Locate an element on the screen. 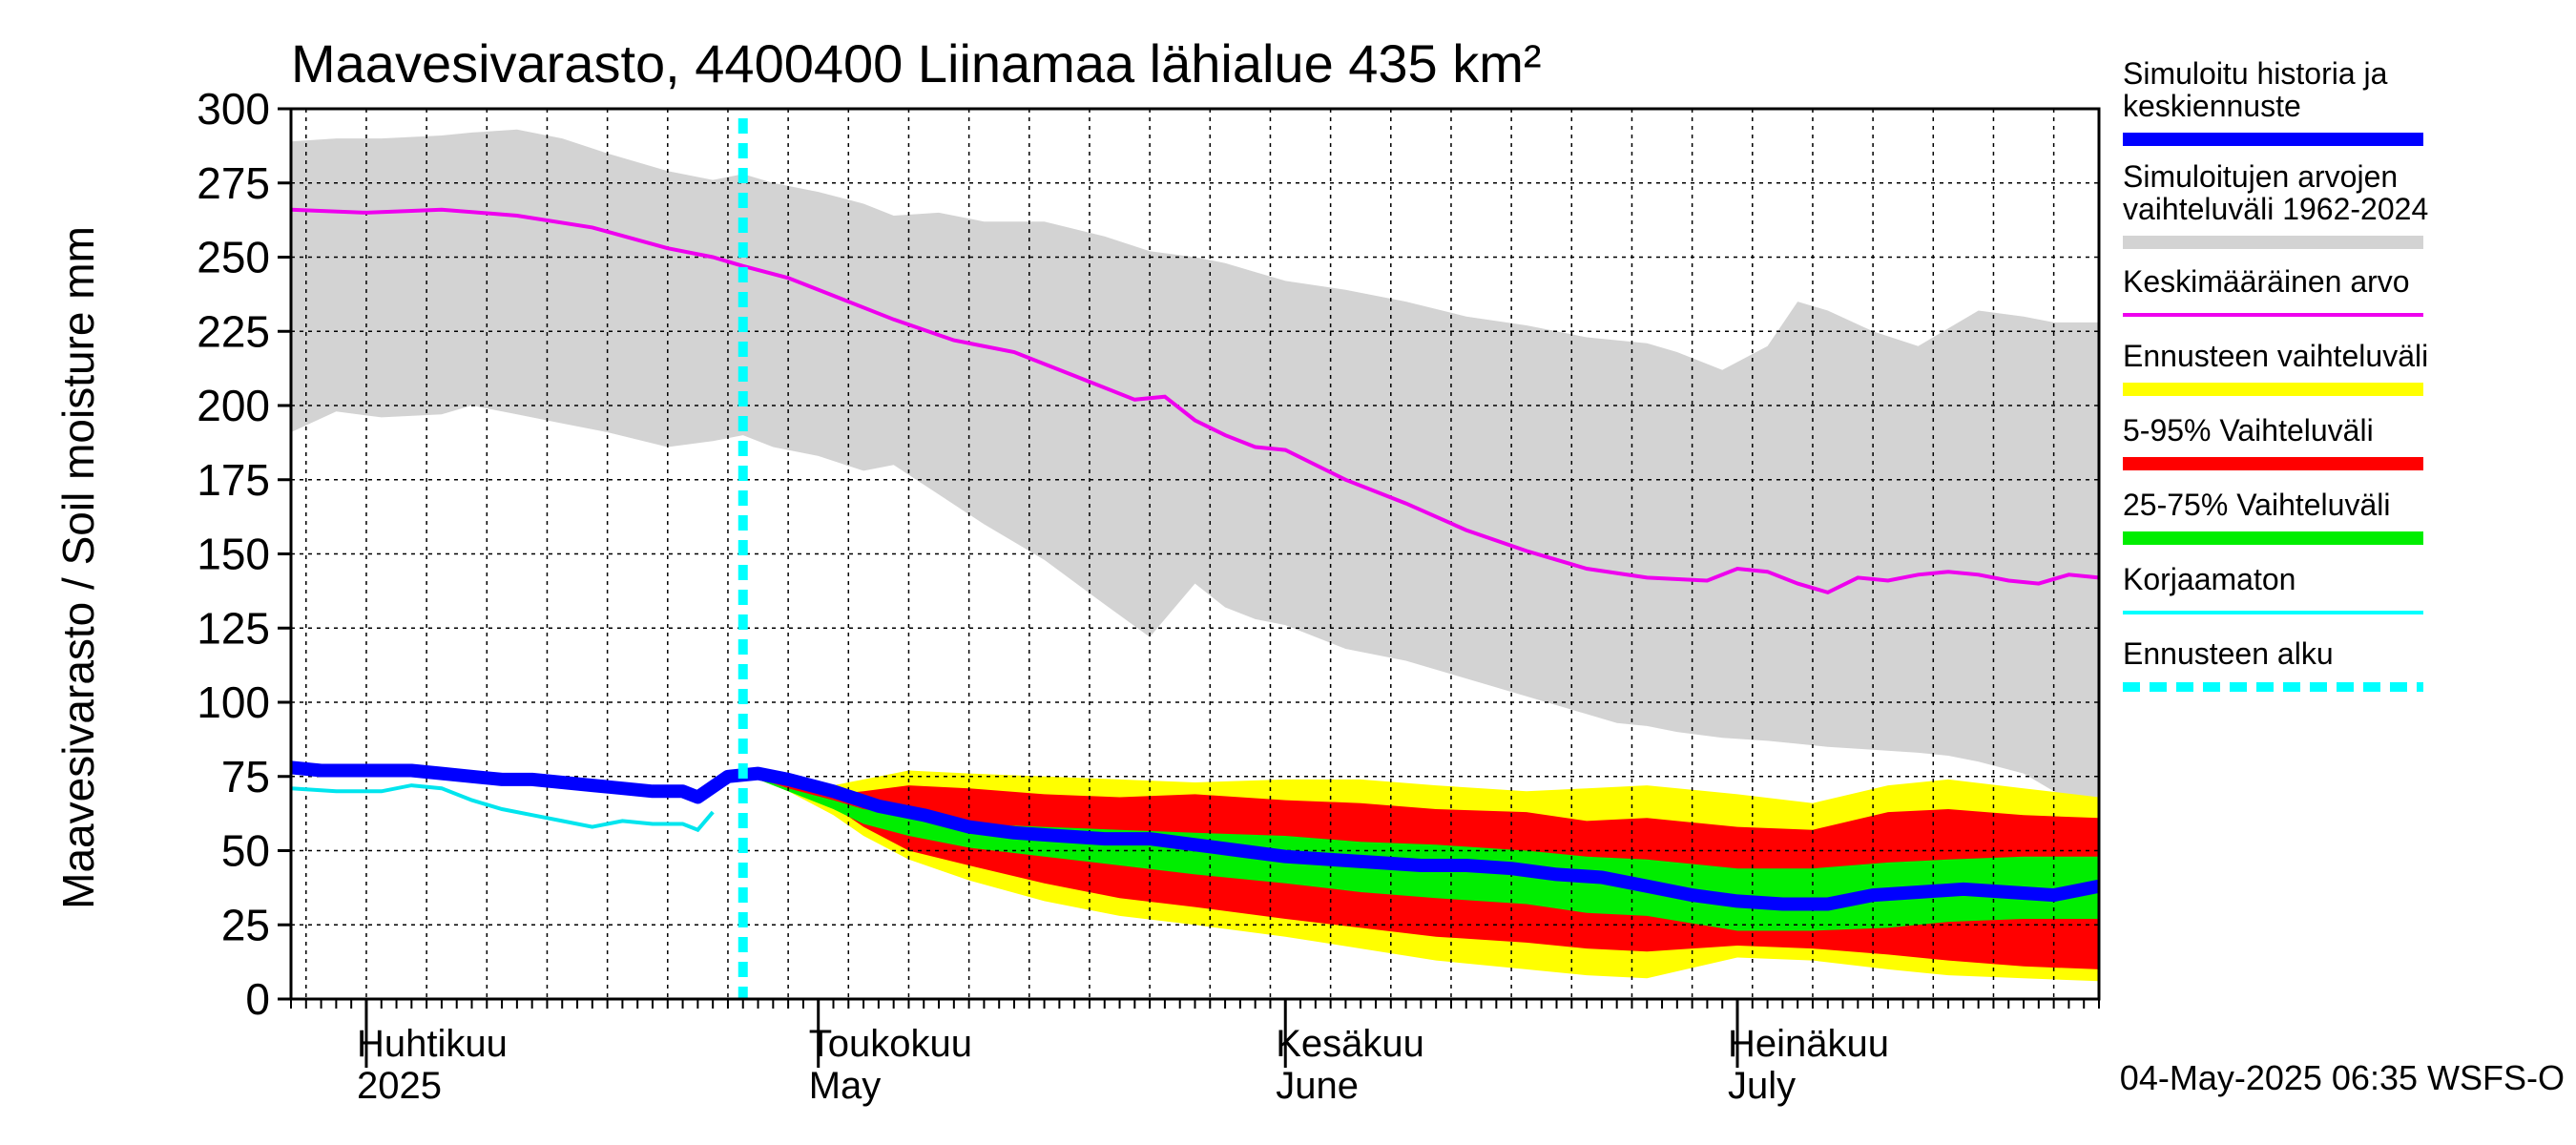 The width and height of the screenshot is (2576, 1145). y-tick-label: 25 is located at coordinates (245, 925).